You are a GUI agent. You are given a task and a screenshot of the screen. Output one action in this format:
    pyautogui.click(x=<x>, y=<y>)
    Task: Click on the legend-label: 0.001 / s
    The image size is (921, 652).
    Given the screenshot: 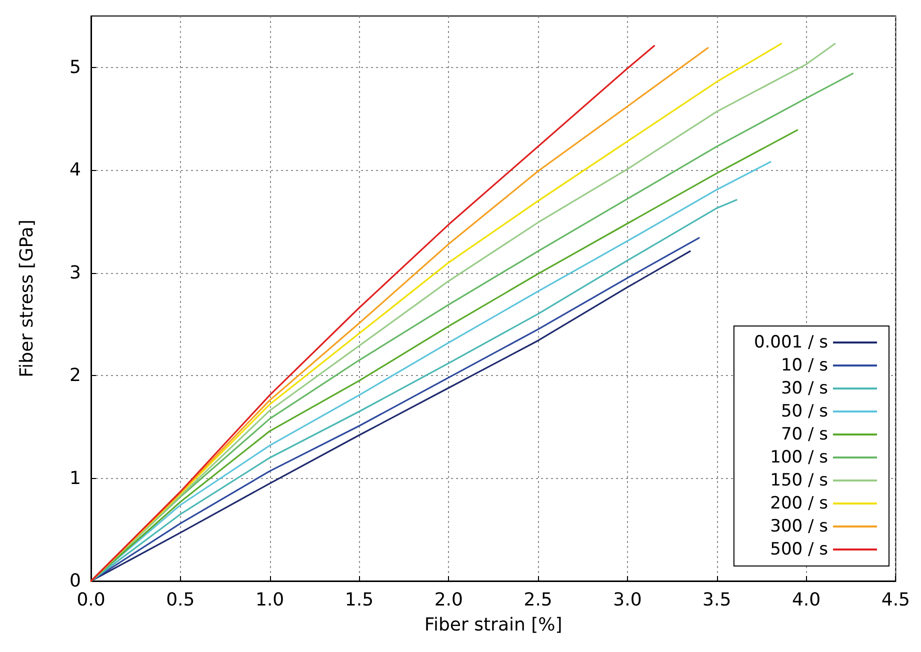 What is the action you would take?
    pyautogui.click(x=791, y=342)
    